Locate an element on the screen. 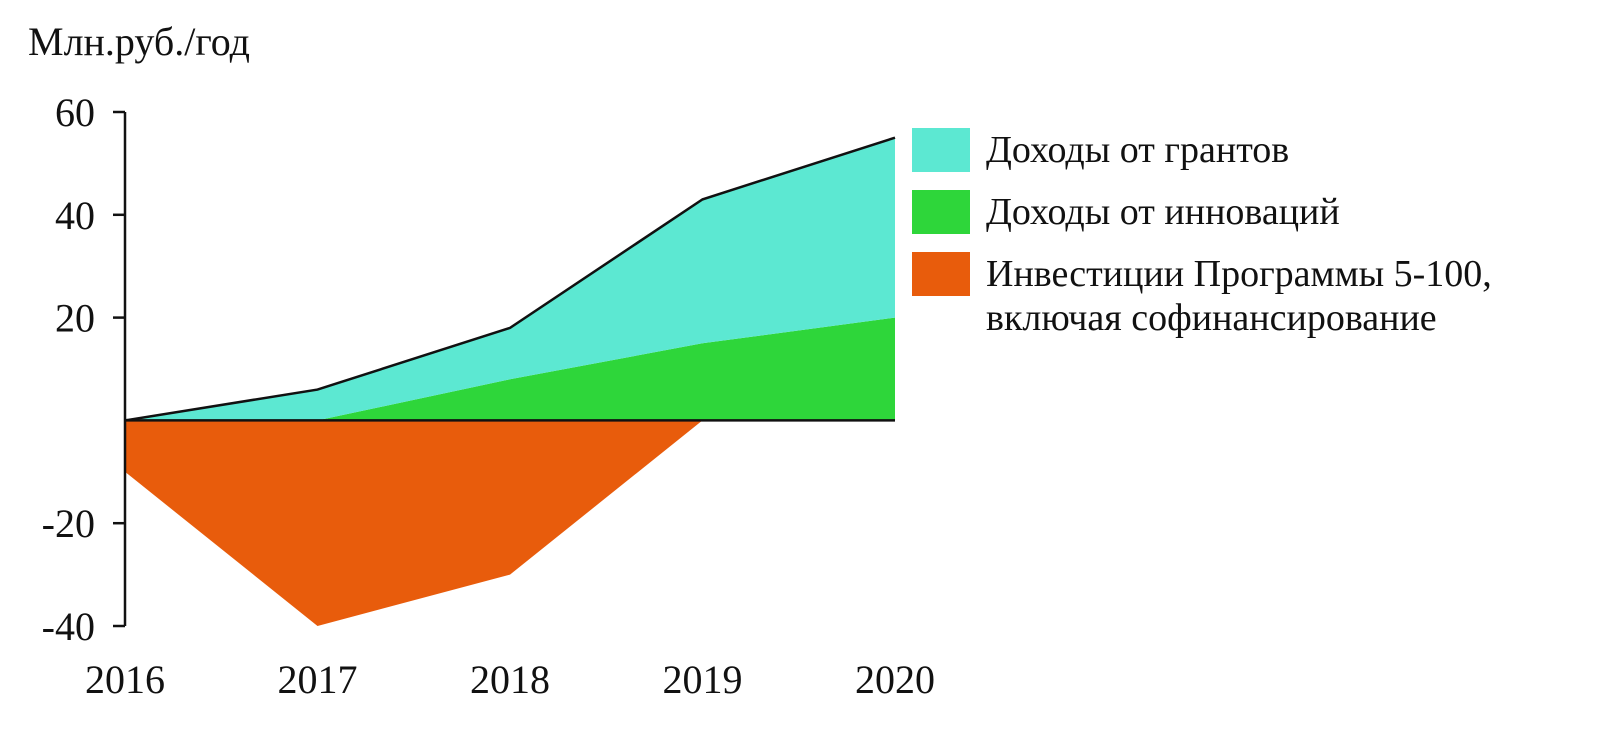 This screenshot has width=1600, height=748. y-tick-label: 60 is located at coordinates (75, 112).